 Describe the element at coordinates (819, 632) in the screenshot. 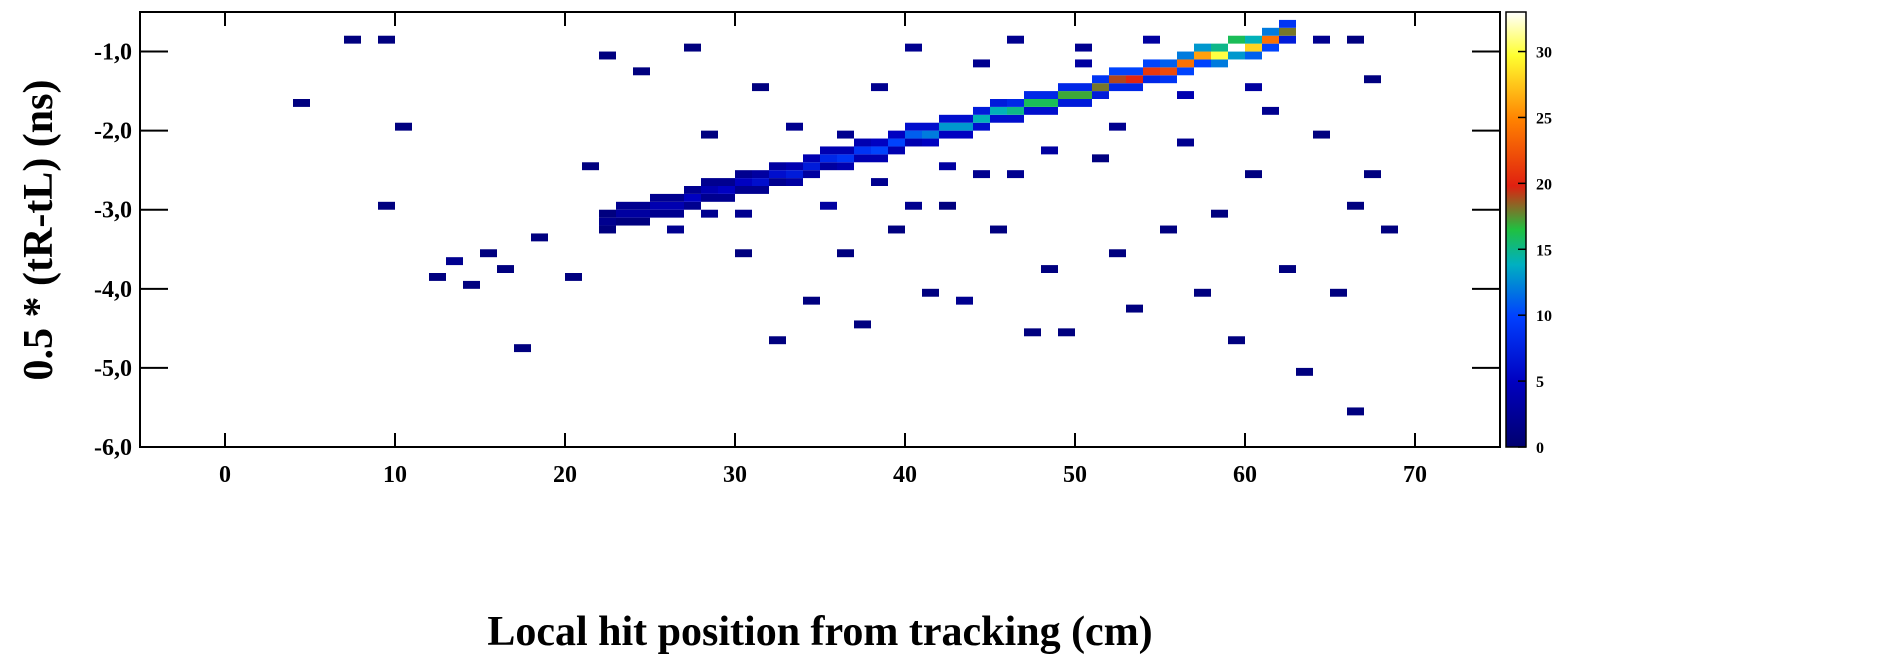

I see `x-axis-title: Local hit position from tracking (cm)` at that location.